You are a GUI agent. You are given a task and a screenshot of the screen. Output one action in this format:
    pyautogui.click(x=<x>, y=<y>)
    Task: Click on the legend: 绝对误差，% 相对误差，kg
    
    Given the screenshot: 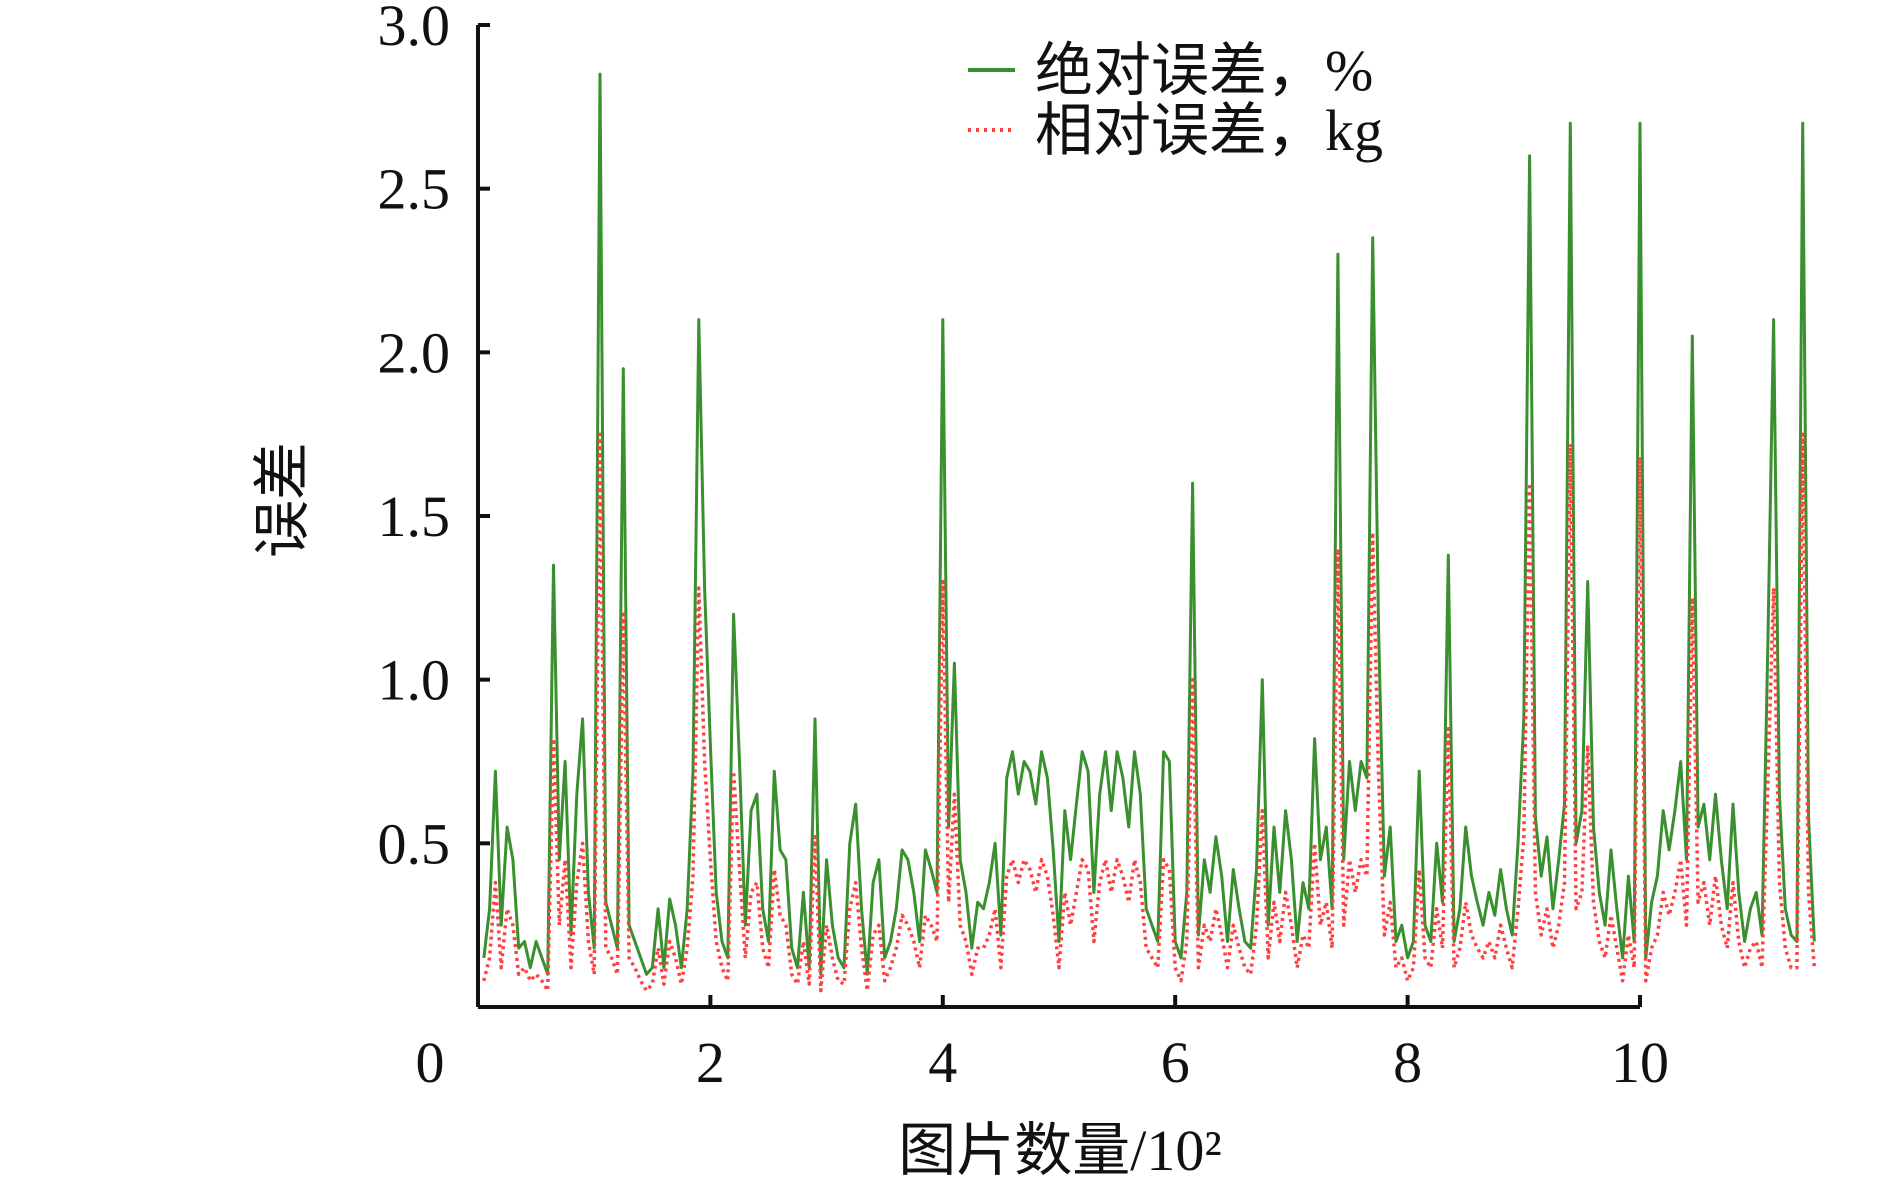 What is the action you would take?
    pyautogui.click(x=1175, y=100)
    